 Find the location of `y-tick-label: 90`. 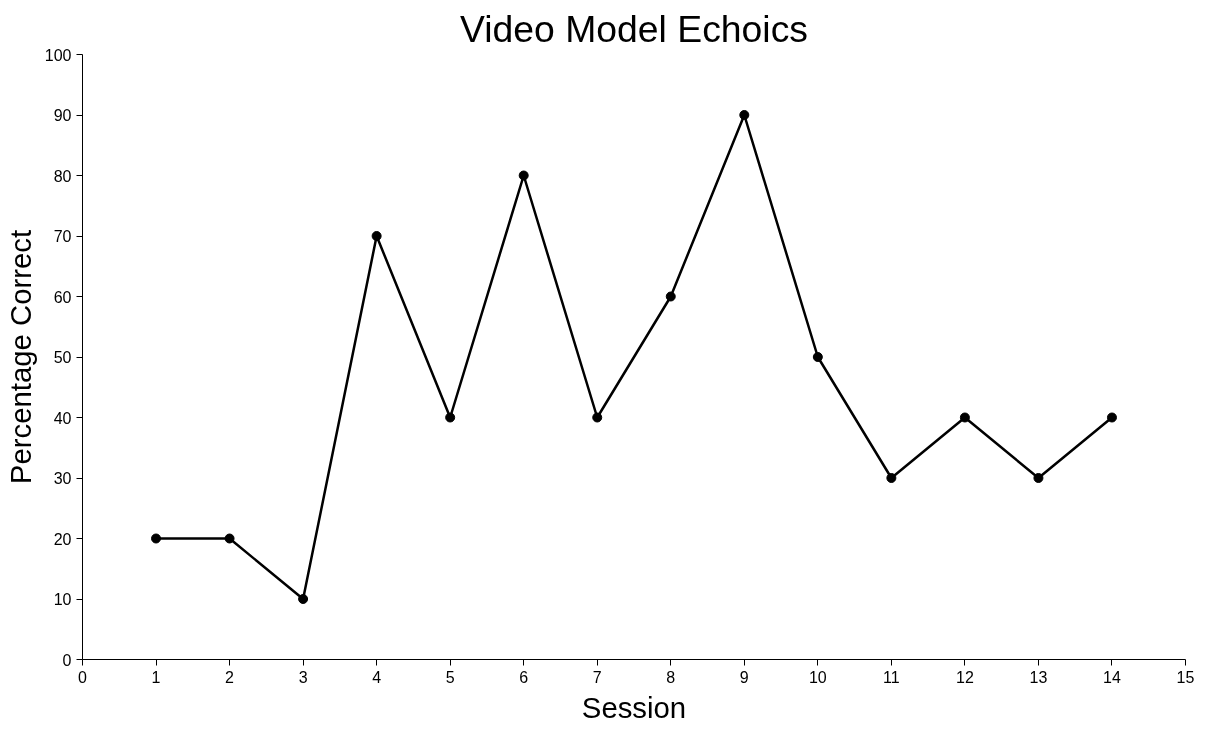

y-tick-label: 90 is located at coordinates (62, 115).